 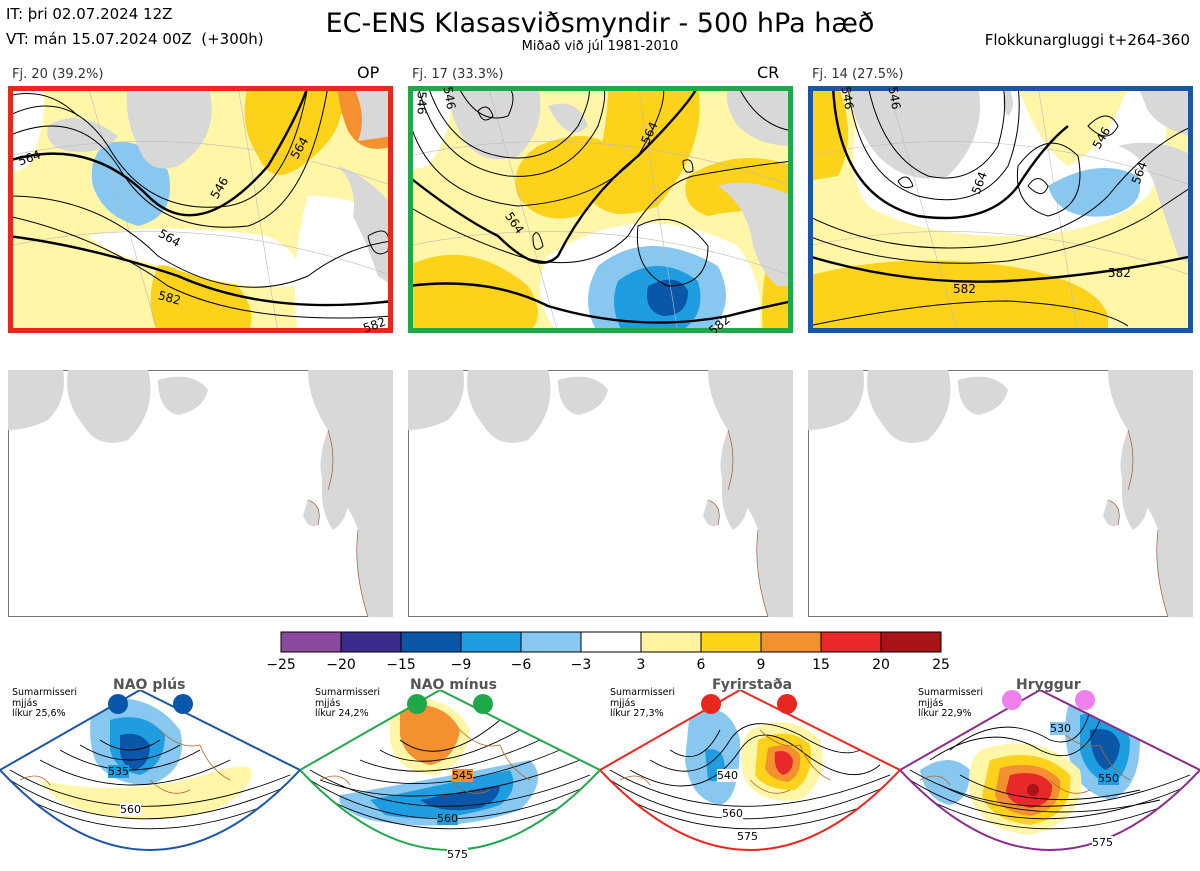 What do you see at coordinates (453, 685) in the screenshot?
I see `regime-2-title: NAO mínus` at bounding box center [453, 685].